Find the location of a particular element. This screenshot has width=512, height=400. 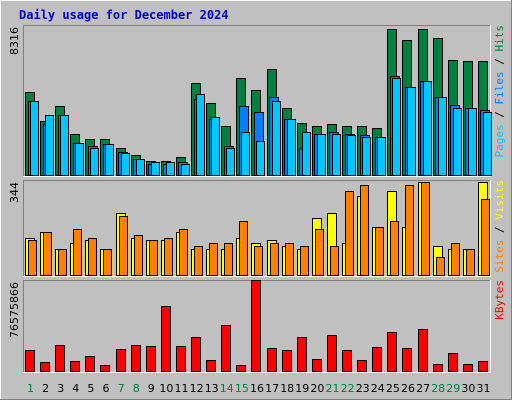

day-label-10: 10 is located at coordinates (166, 388).